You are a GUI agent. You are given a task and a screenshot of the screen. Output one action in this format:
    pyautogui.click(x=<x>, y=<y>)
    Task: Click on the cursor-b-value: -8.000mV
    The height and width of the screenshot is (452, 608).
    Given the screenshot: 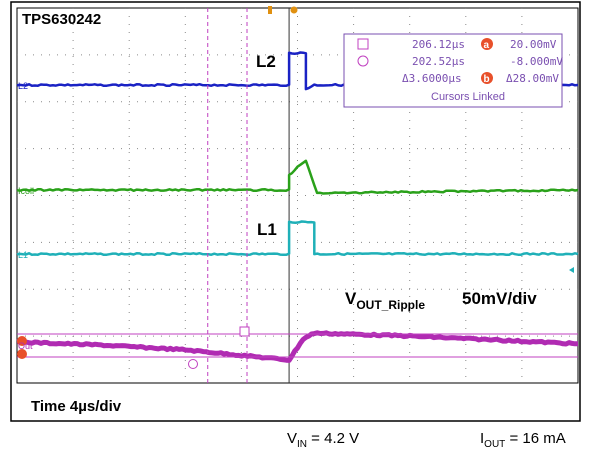 What is the action you would take?
    pyautogui.click(x=536, y=61)
    